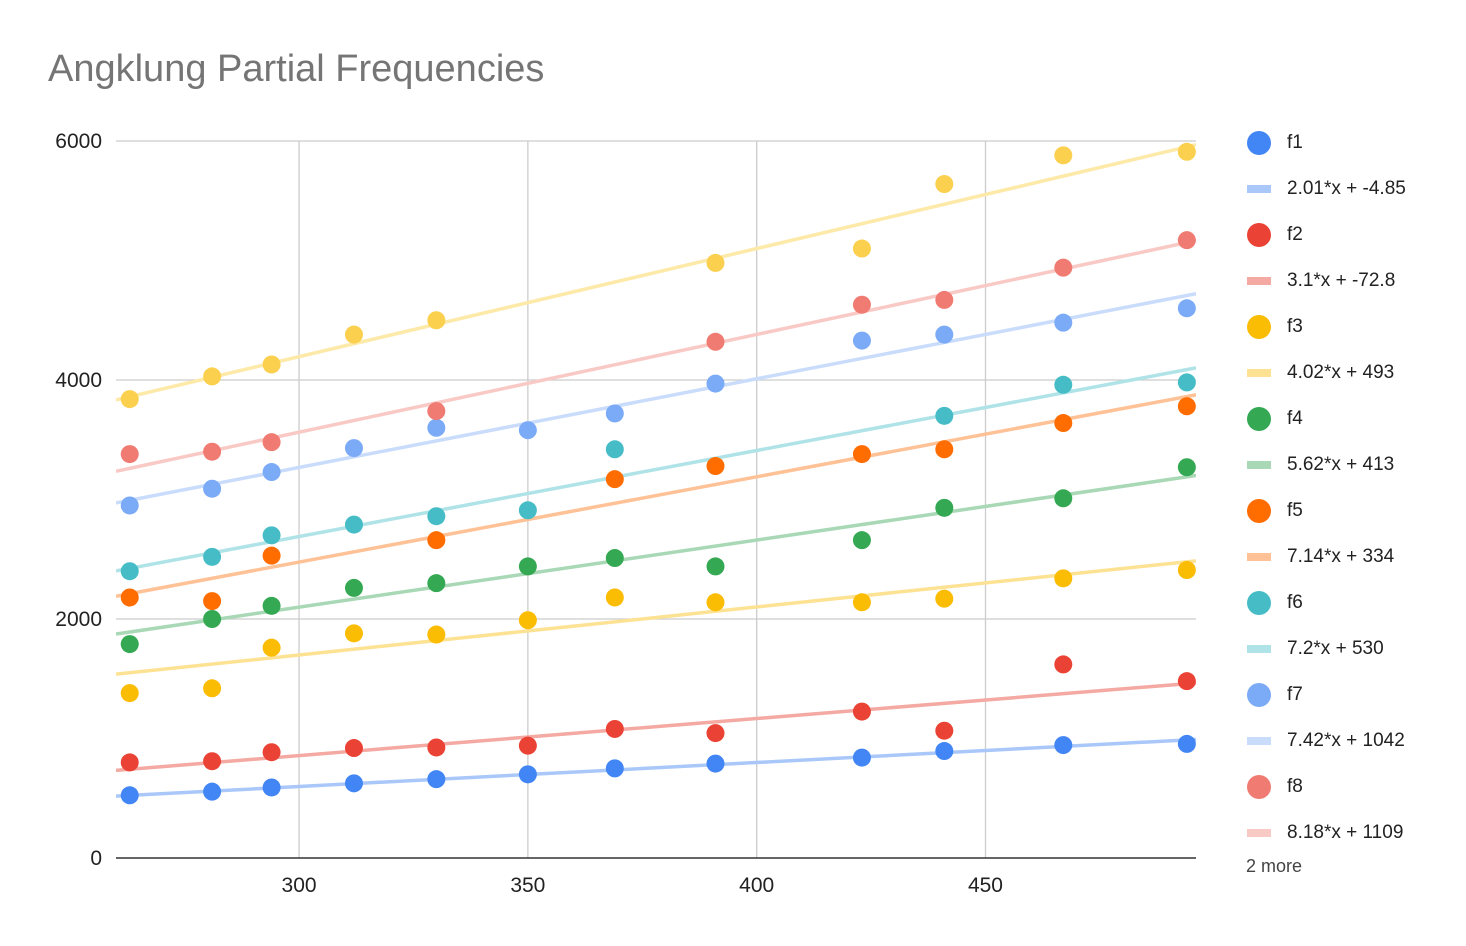 The image size is (1466, 946). What do you see at coordinates (1274, 866) in the screenshot?
I see `legend-more-link: 2 more` at bounding box center [1274, 866].